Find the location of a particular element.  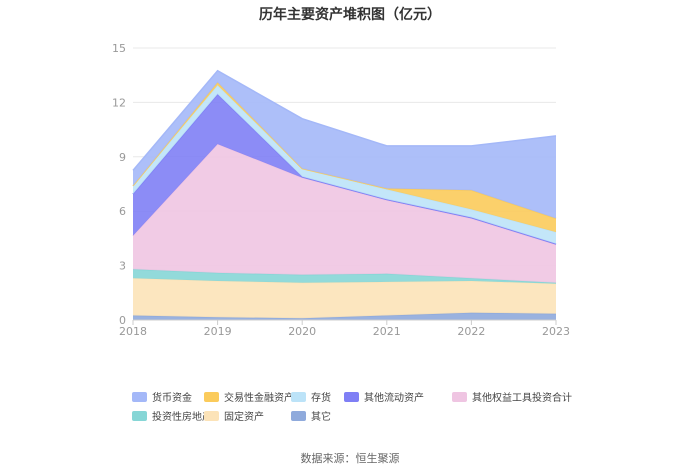

legend-label: 其它 is located at coordinates (321, 416).